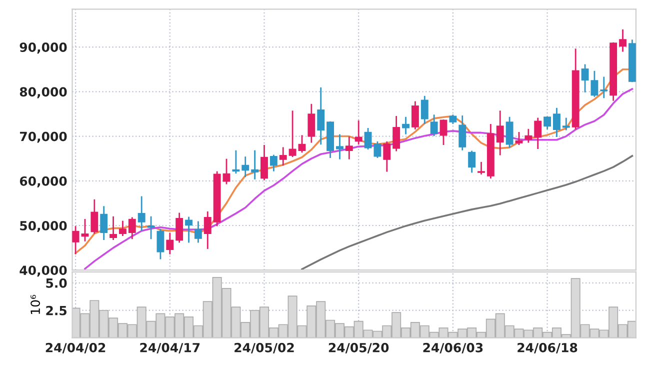  What do you see at coordinates (358, 348) in the screenshot?
I see `x-tick-label: 24/05/20` at bounding box center [358, 348].